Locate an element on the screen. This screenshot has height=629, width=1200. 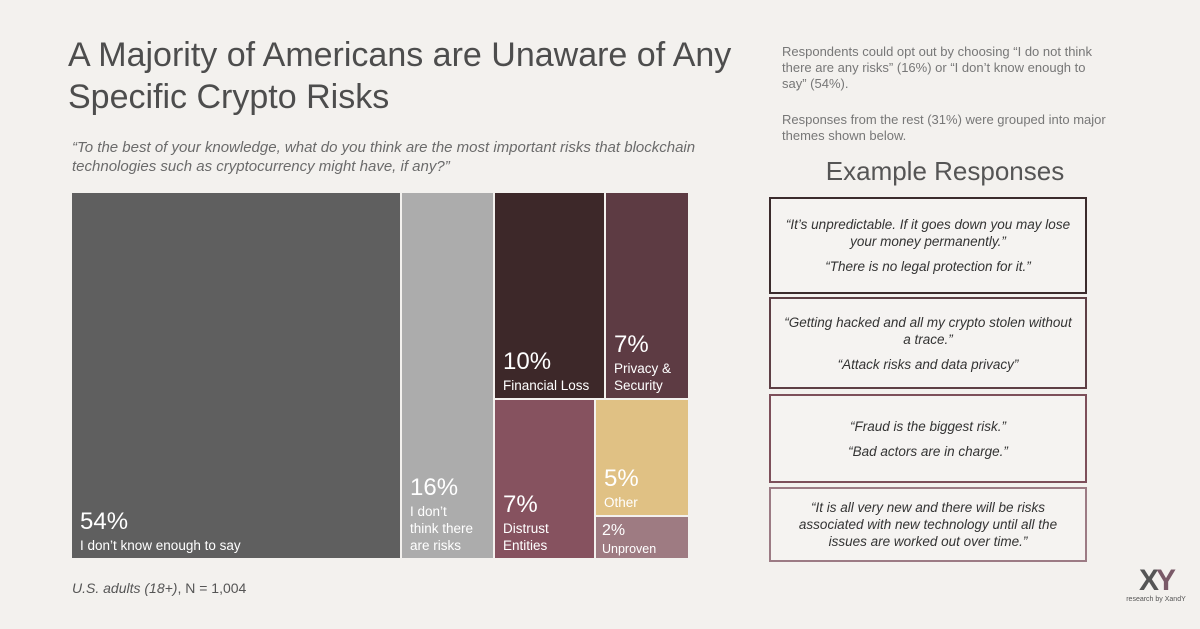
xandy-logo: XY research by XandY is located at coordinates (1156, 584).